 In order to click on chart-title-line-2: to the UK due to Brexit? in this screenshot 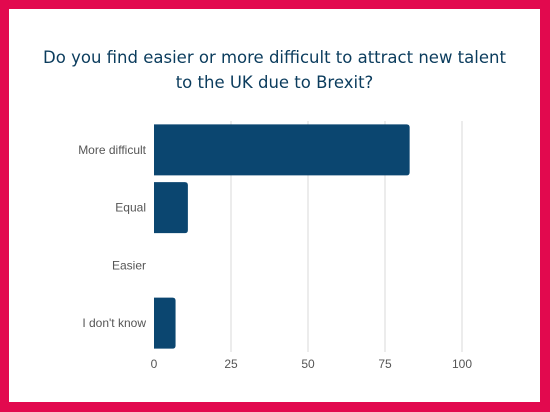, I will do `click(274, 82)`.